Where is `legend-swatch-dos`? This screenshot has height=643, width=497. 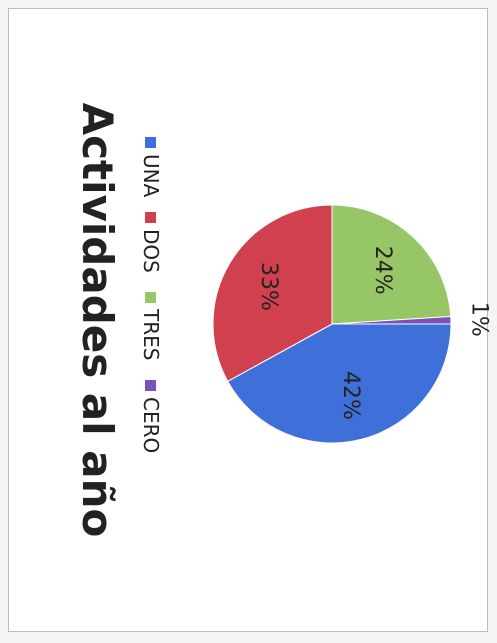
legend-swatch-dos is located at coordinates (150, 217).